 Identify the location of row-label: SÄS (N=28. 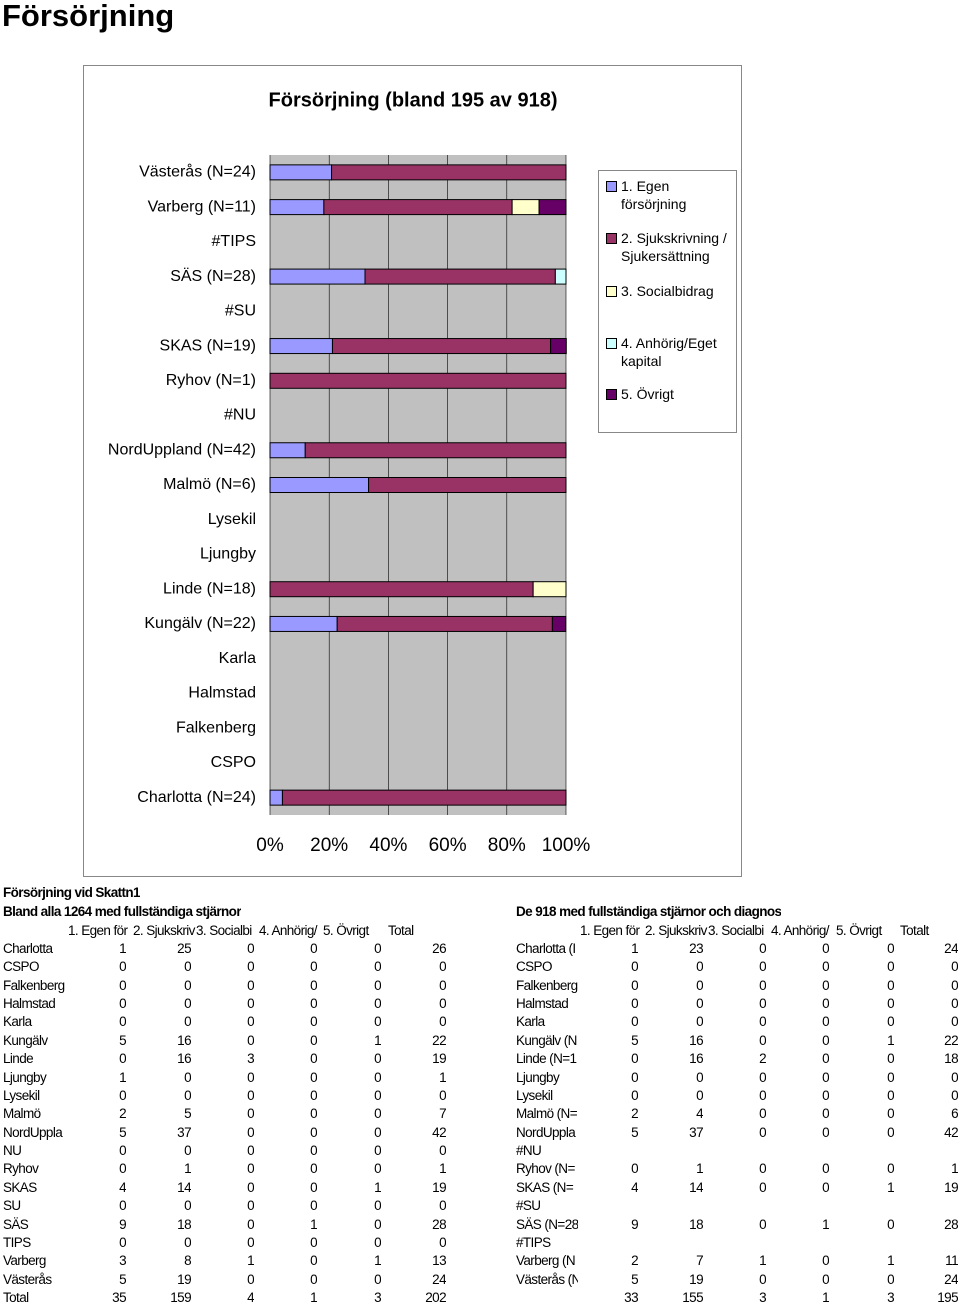
(547, 1224).